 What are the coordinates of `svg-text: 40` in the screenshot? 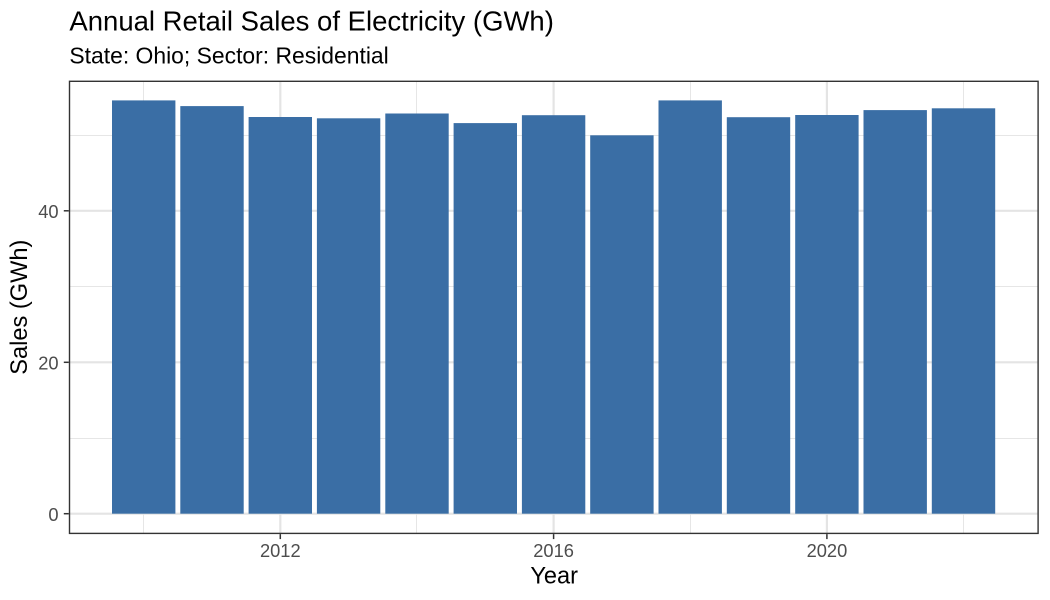 It's located at (48, 211).